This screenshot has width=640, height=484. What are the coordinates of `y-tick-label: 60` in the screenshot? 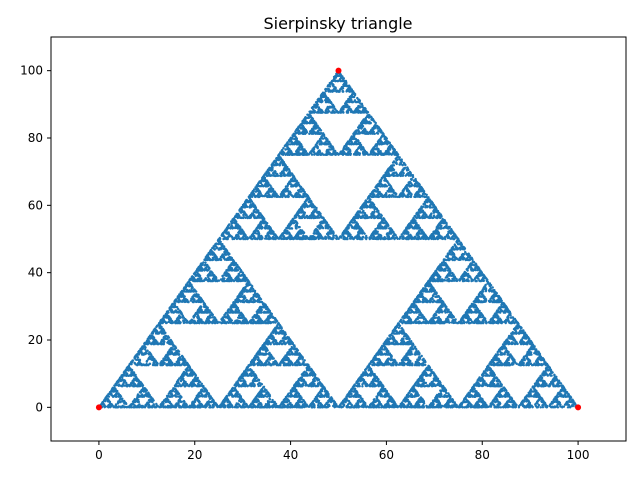 It's located at (35, 205).